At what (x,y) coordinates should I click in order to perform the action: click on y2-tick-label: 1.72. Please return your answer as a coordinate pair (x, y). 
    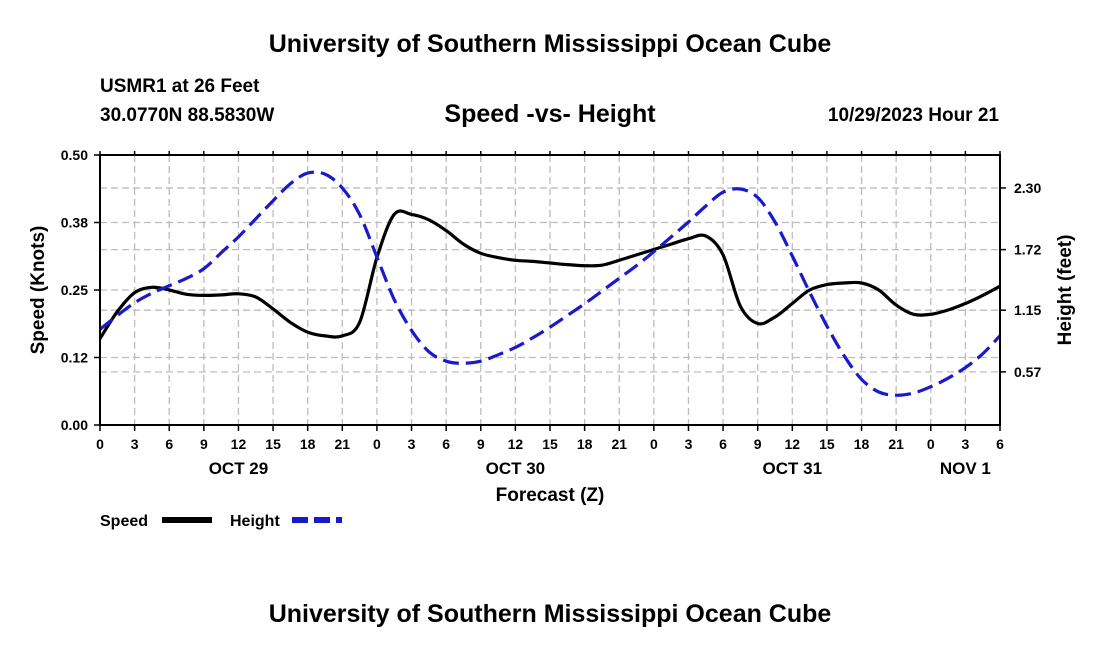
    Looking at the image, I should click on (1027, 250).